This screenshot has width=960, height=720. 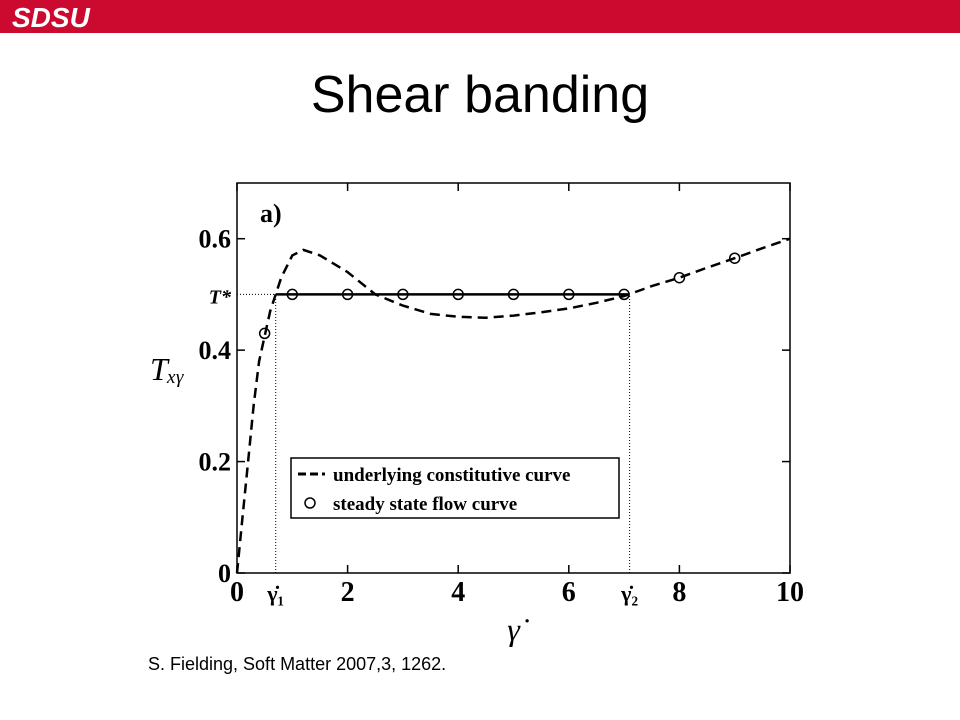 What do you see at coordinates (224, 573) in the screenshot?
I see `y-tick-label: 0` at bounding box center [224, 573].